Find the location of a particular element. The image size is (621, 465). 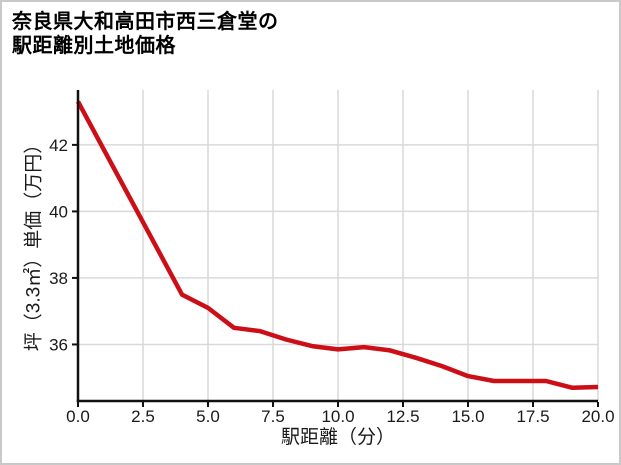

x-tick-label: 7.5 is located at coordinates (273, 416).